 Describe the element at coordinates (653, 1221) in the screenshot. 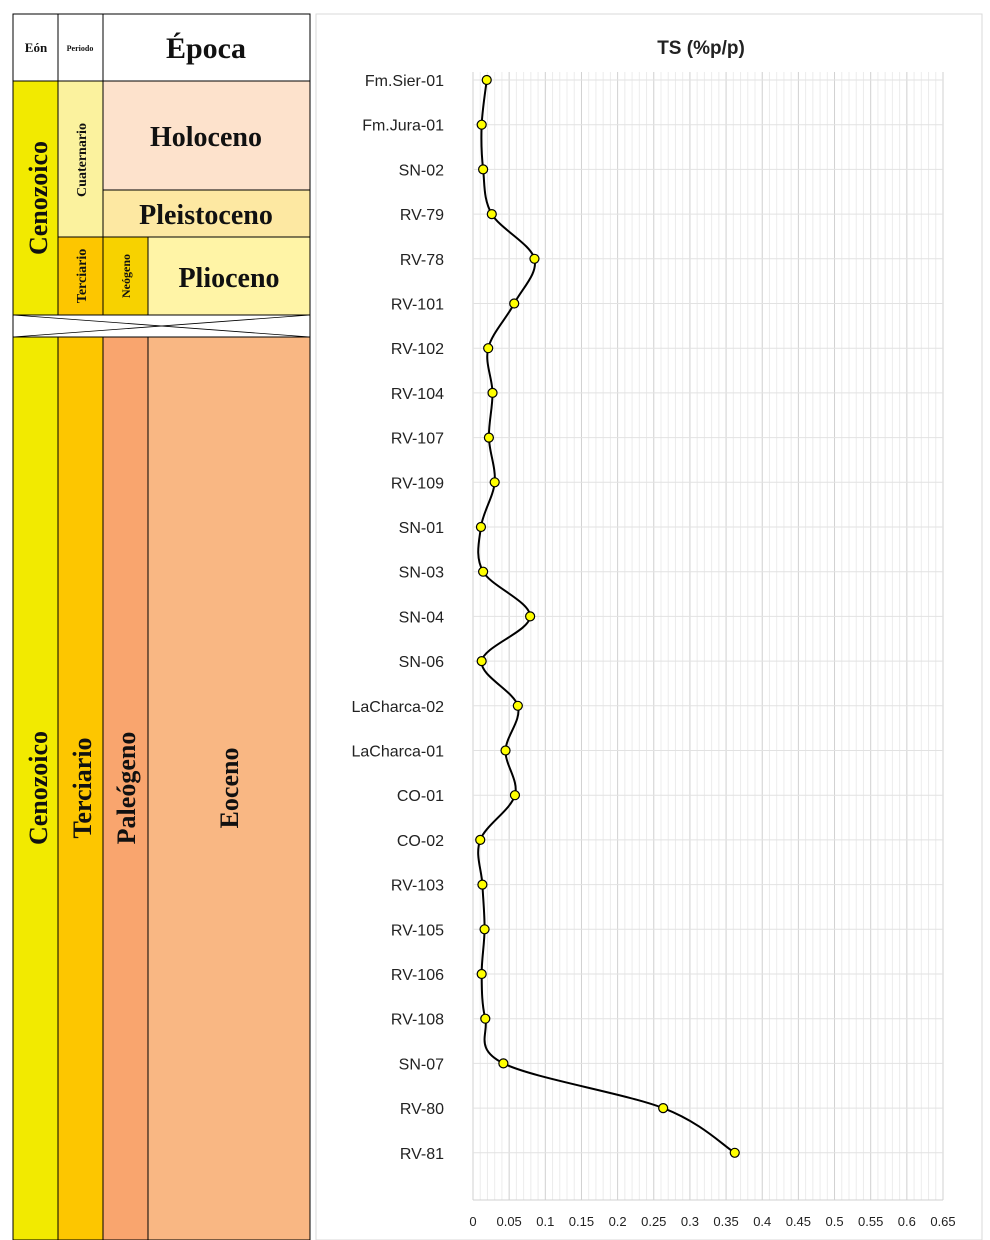

I see `x-tick-label: 0.25` at that location.